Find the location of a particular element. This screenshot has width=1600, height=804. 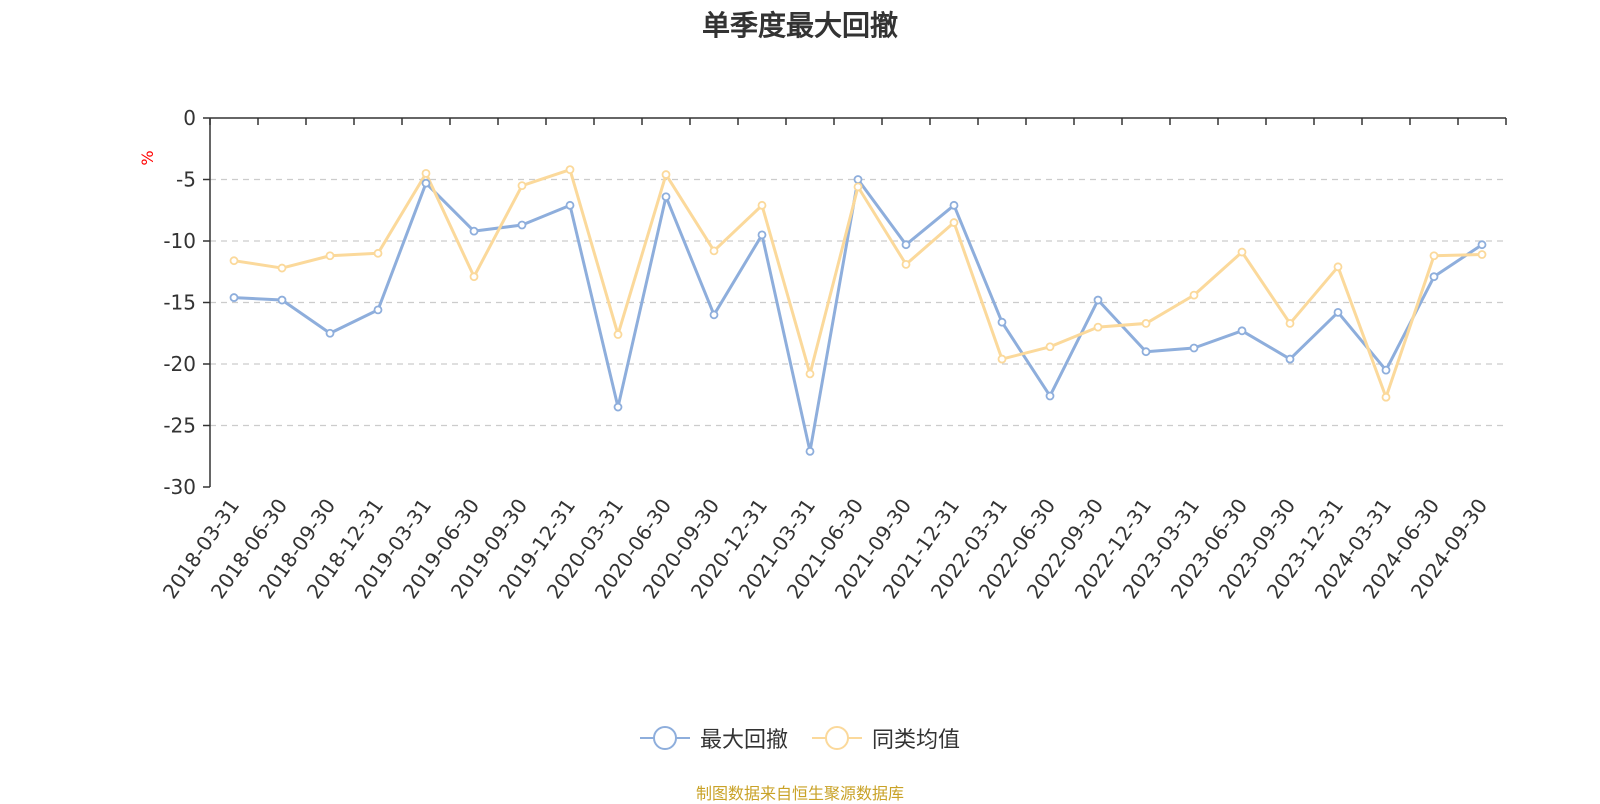

y-tick-label: -20 is located at coordinates (179, 364).